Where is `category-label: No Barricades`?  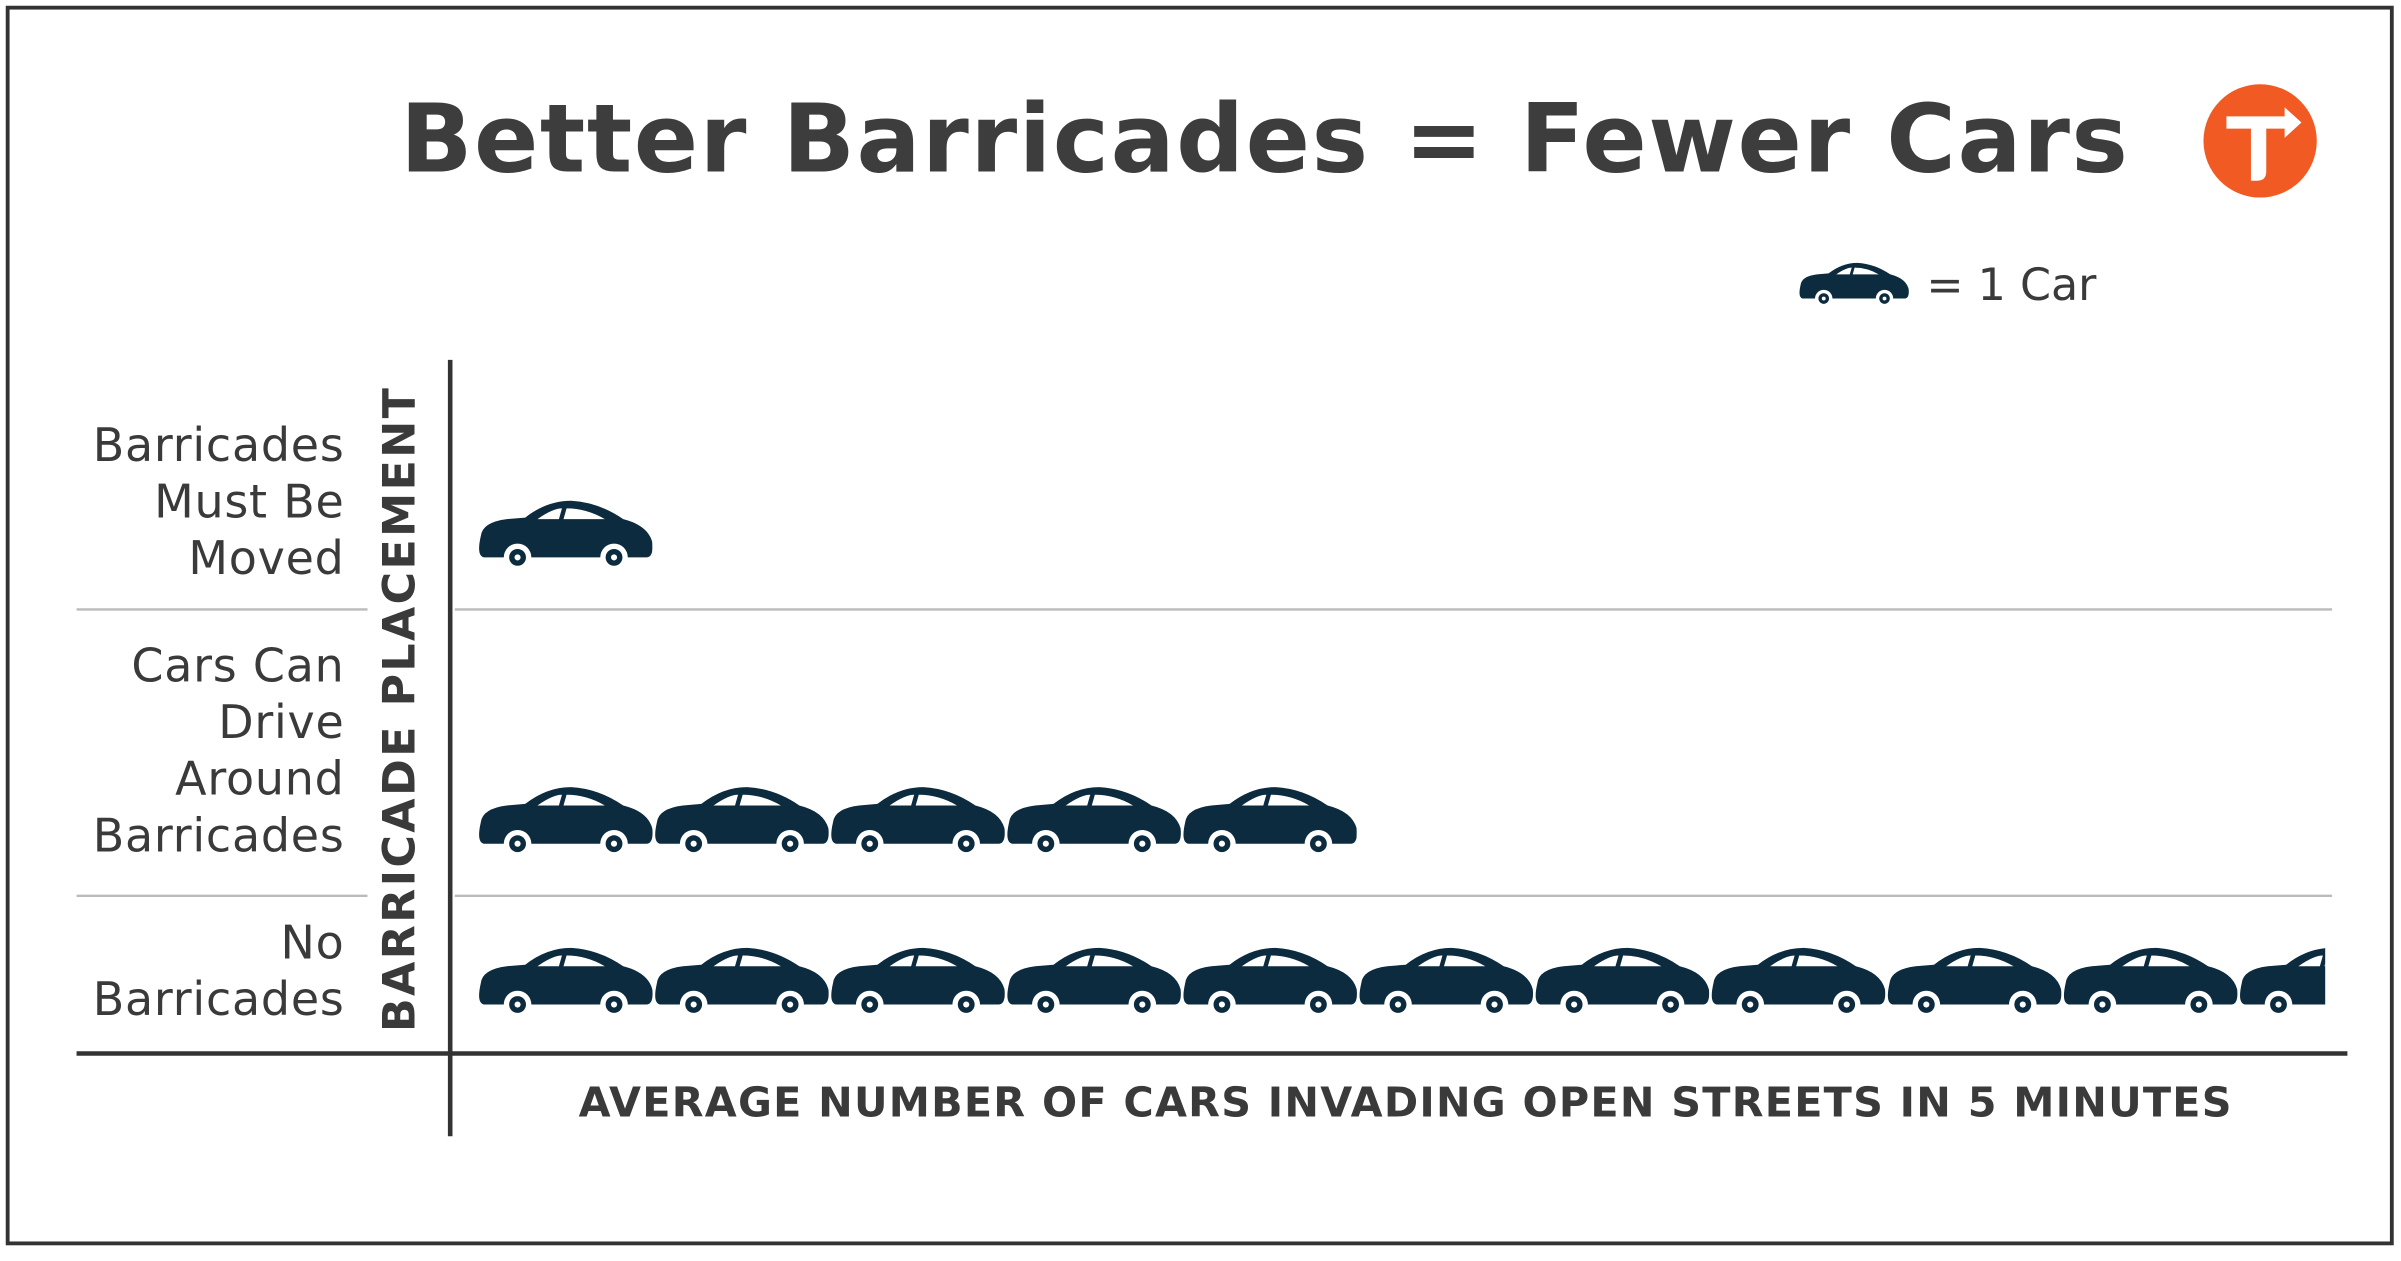
category-label: No Barricades is located at coordinates (218, 972).